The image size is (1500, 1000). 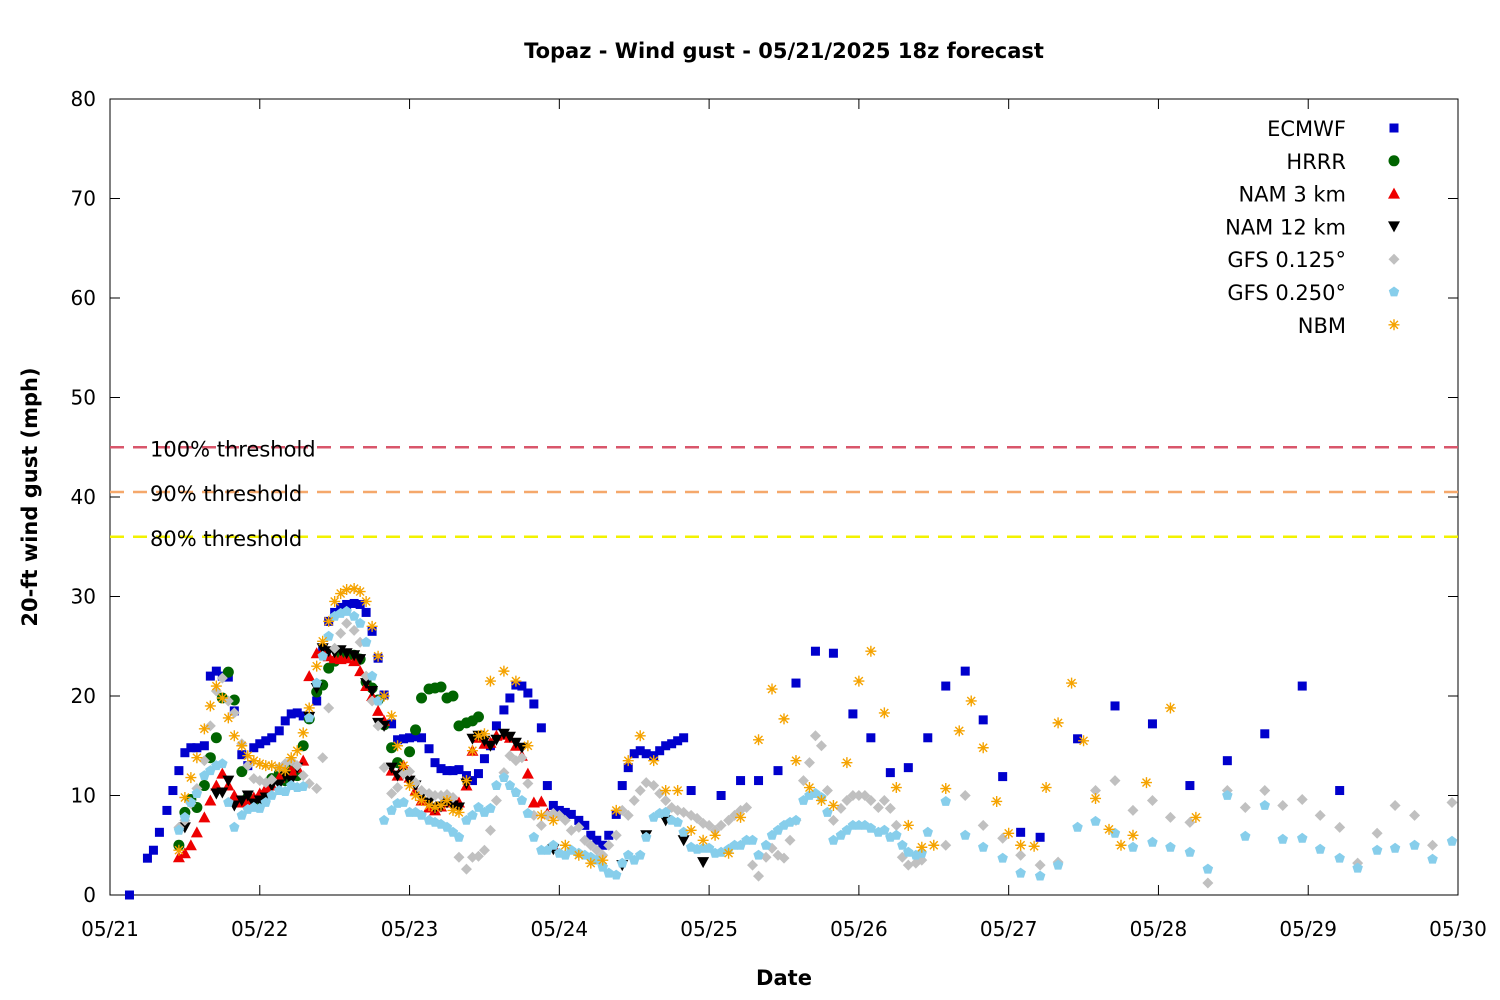 I want to click on x-tick-label: 05/29, so click(x=1308, y=929).